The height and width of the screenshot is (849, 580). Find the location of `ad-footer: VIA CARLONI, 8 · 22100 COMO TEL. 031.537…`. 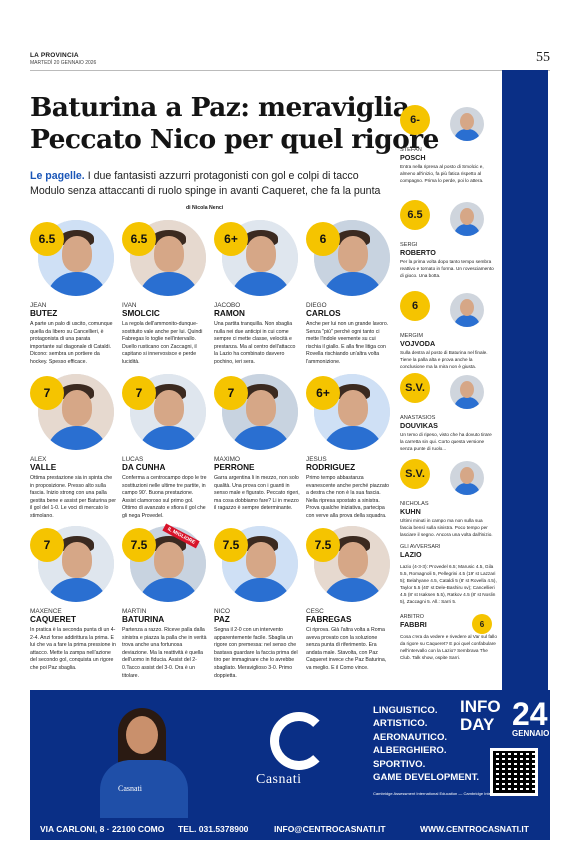

ad-footer: VIA CARLONI, 8 · 22100 COMO TEL. 031.537… is located at coordinates (290, 829).